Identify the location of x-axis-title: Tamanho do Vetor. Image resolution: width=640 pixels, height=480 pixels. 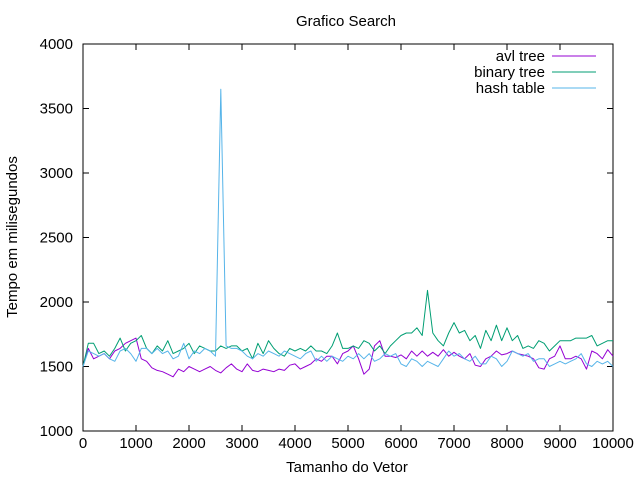
(347, 467).